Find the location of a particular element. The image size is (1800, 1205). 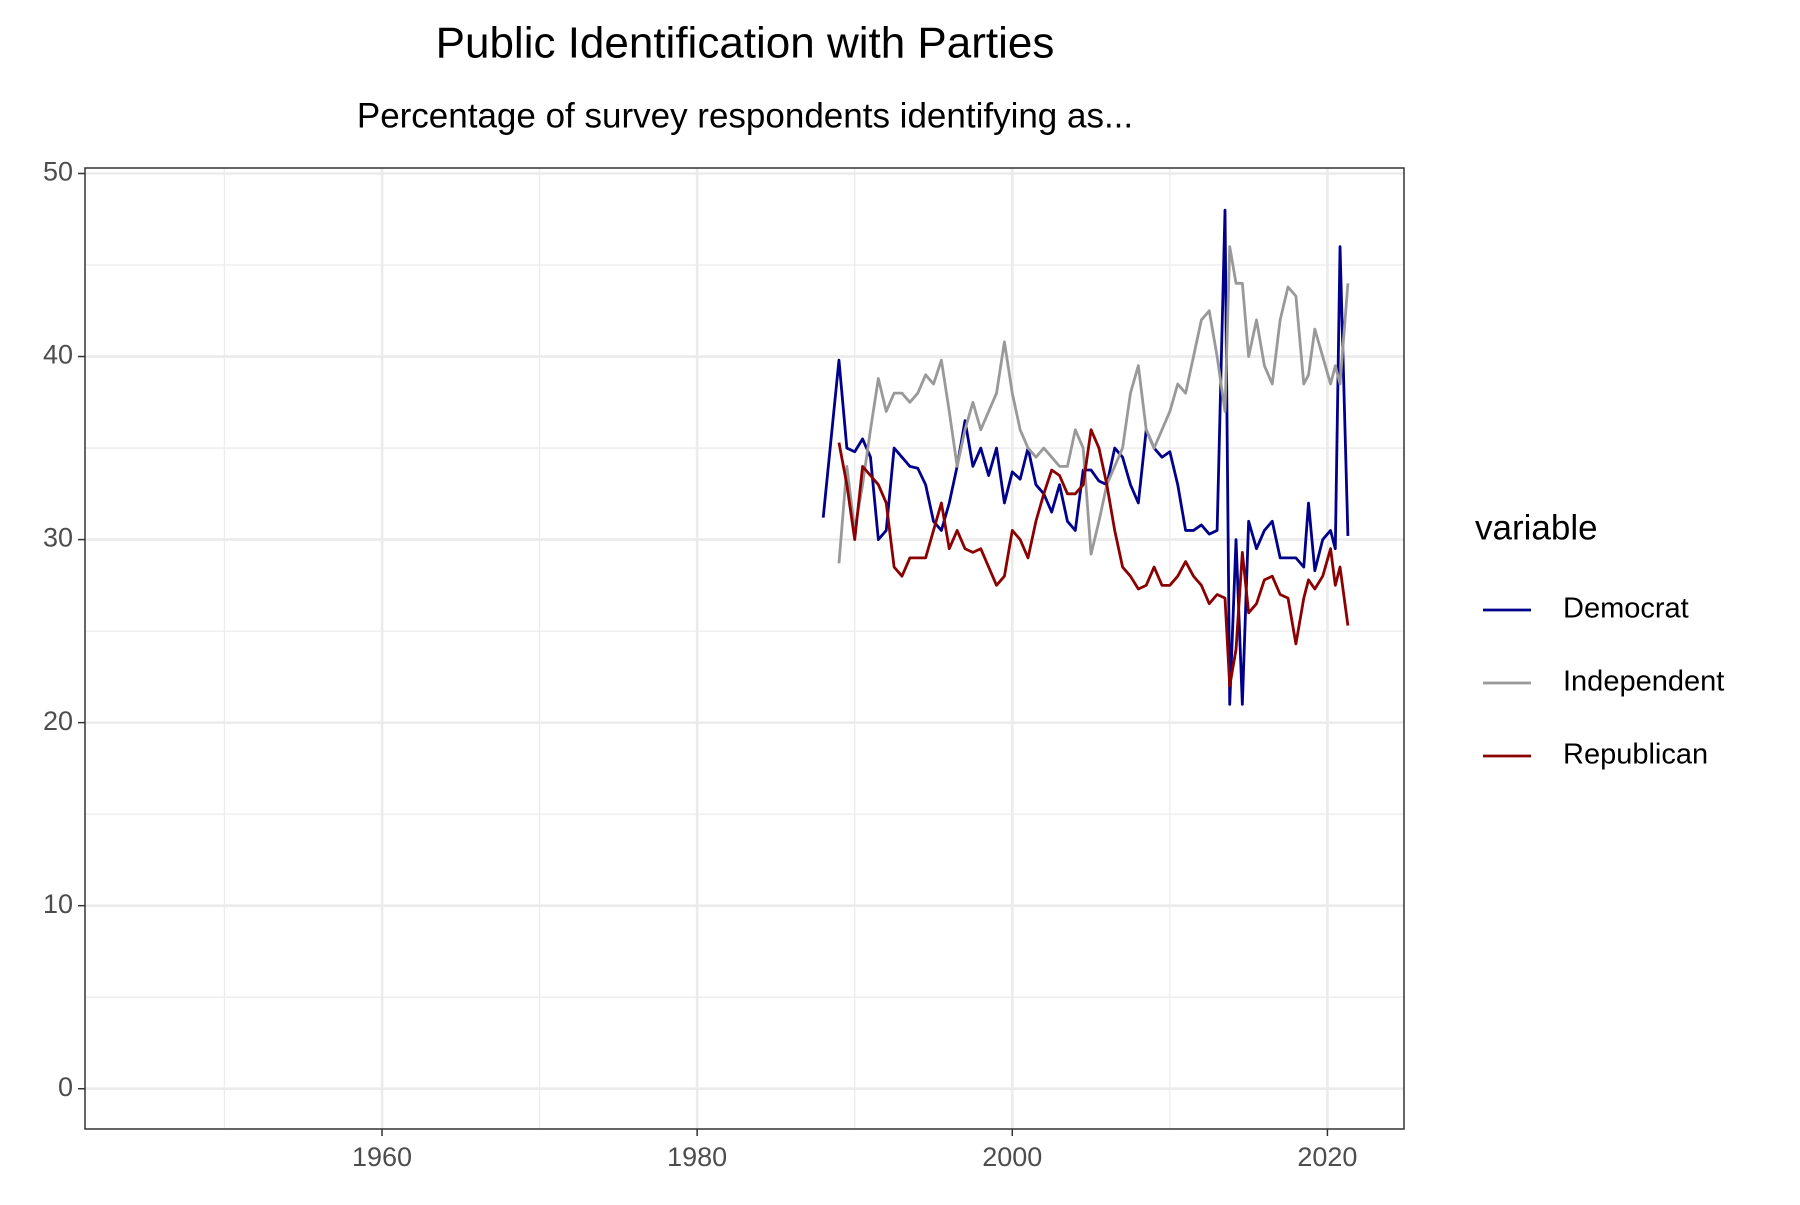

chart-title: Public Identification with Parties is located at coordinates (745, 43).